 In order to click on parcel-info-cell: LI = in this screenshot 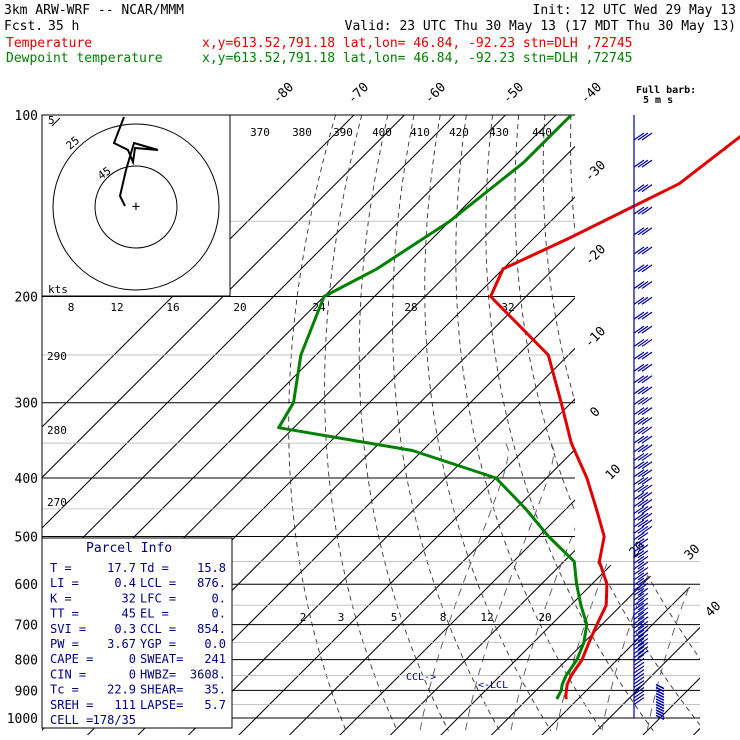, I will do `click(64, 583)`.